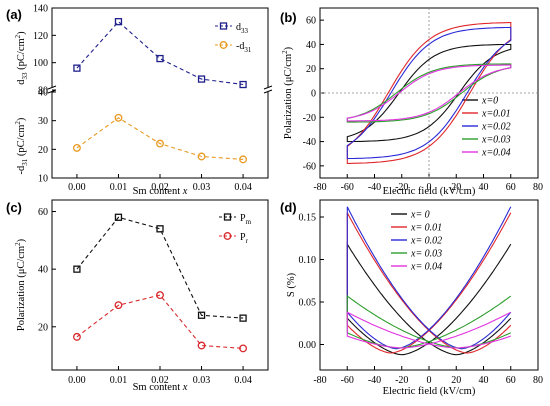  What do you see at coordinates (223, 26) in the screenshot?
I see `legend-marker-d33` at bounding box center [223, 26].